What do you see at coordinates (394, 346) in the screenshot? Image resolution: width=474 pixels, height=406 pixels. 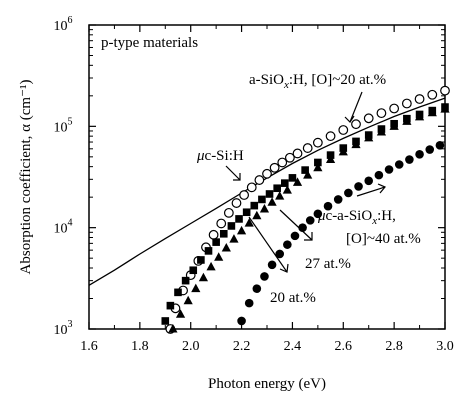 I see `x-tick-label: 2.8` at bounding box center [394, 346].